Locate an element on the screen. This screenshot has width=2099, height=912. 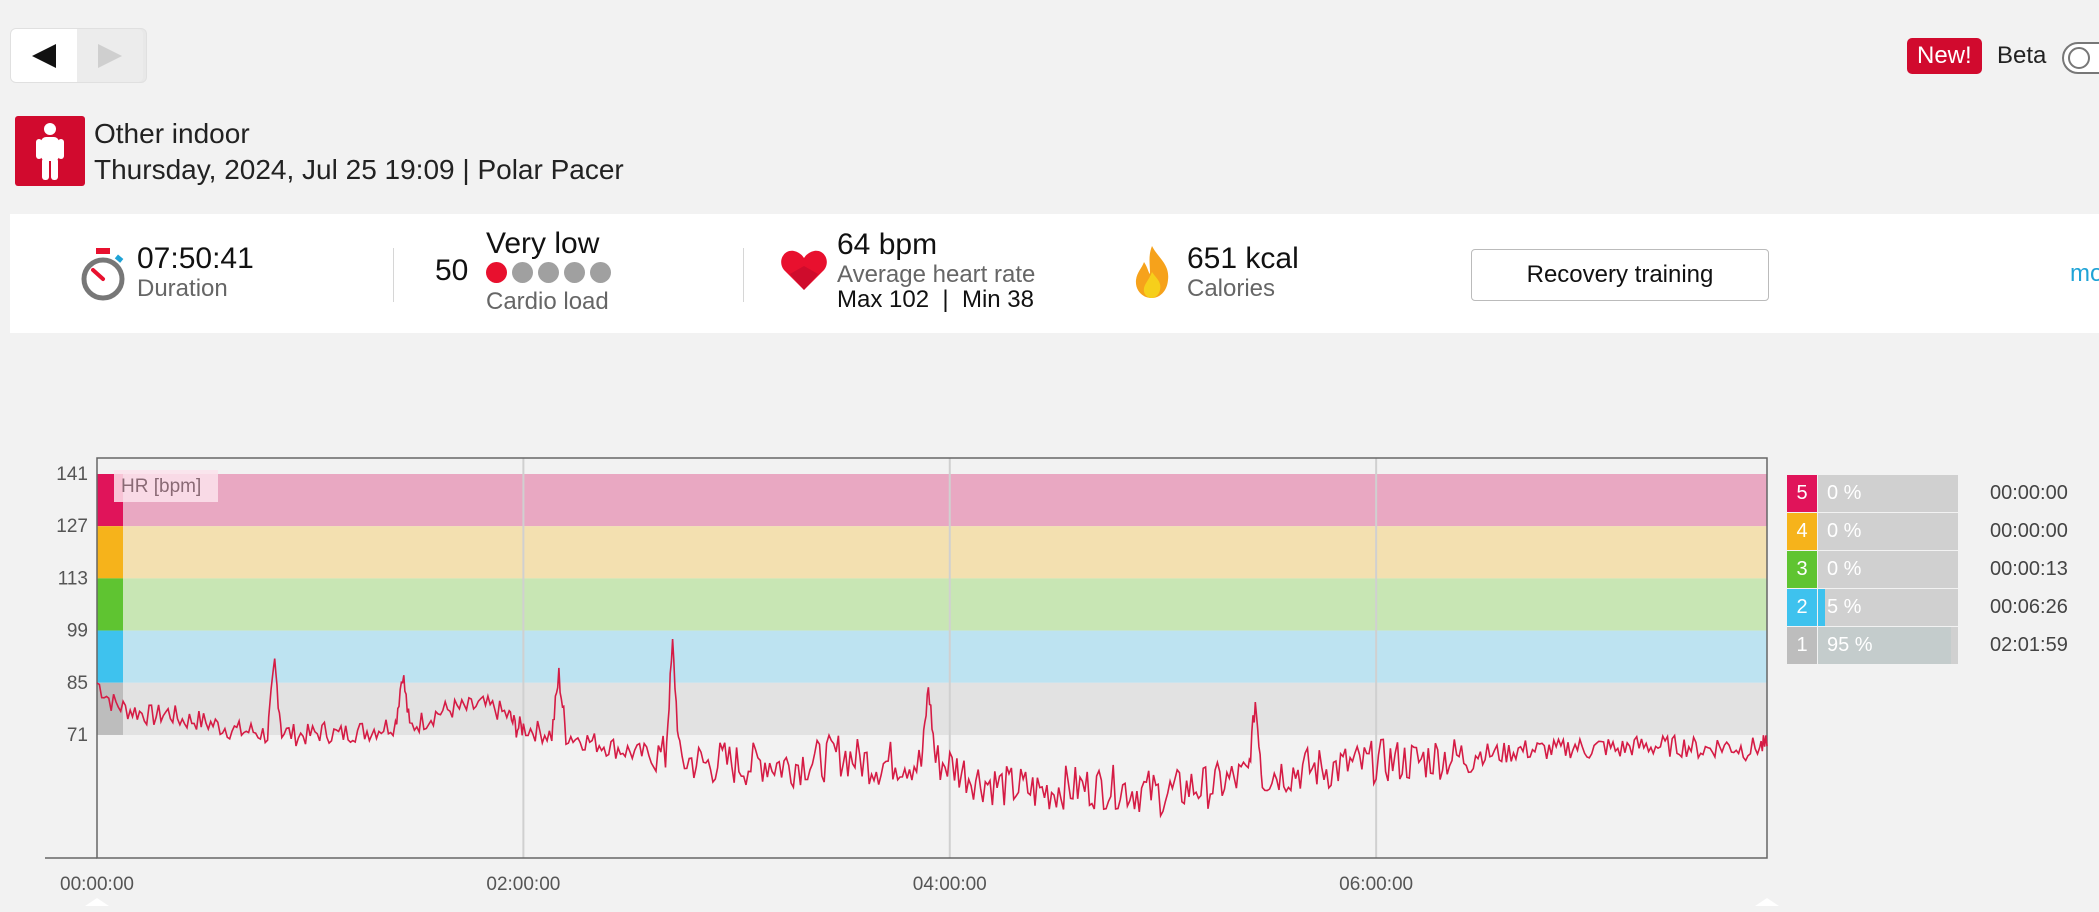
new-badge: New! is located at coordinates (1944, 56).